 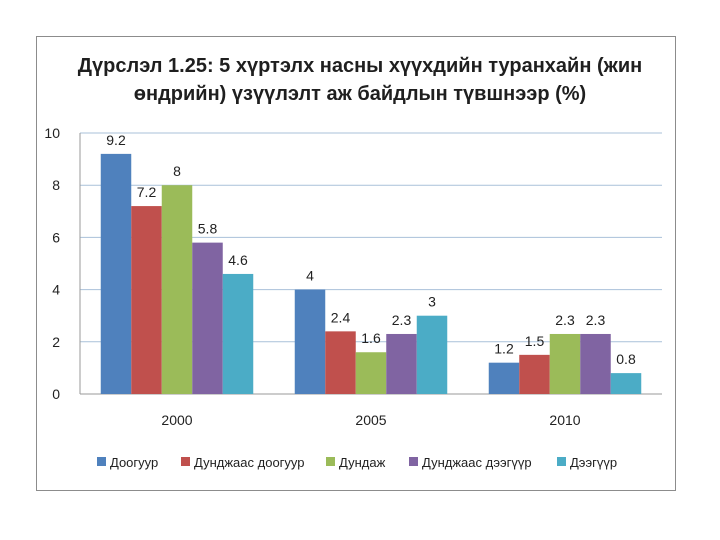 I want to click on y-tick-label: 8, so click(x=56, y=185).